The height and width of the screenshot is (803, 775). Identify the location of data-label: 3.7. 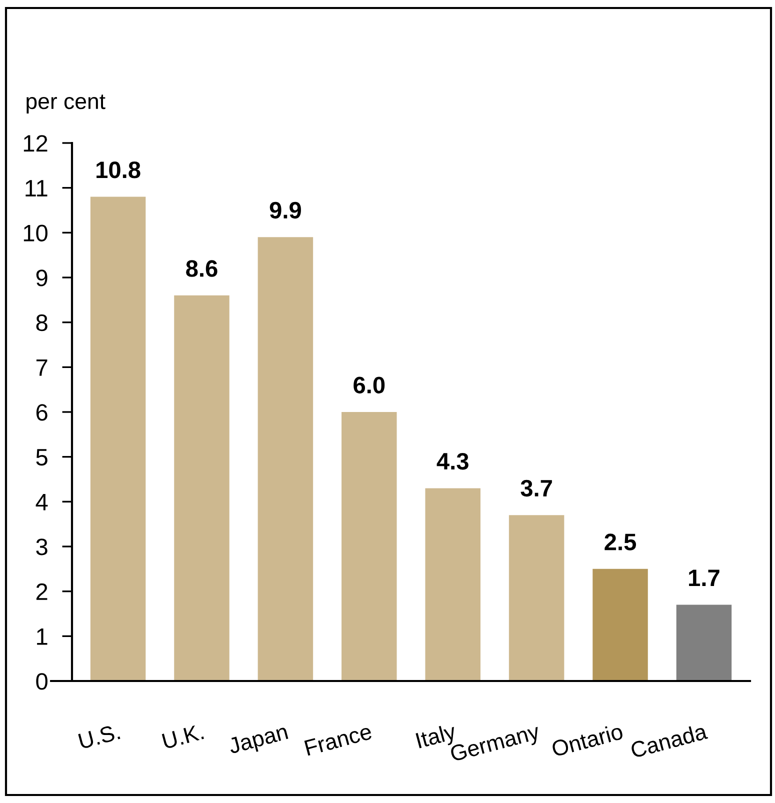
(536, 488).